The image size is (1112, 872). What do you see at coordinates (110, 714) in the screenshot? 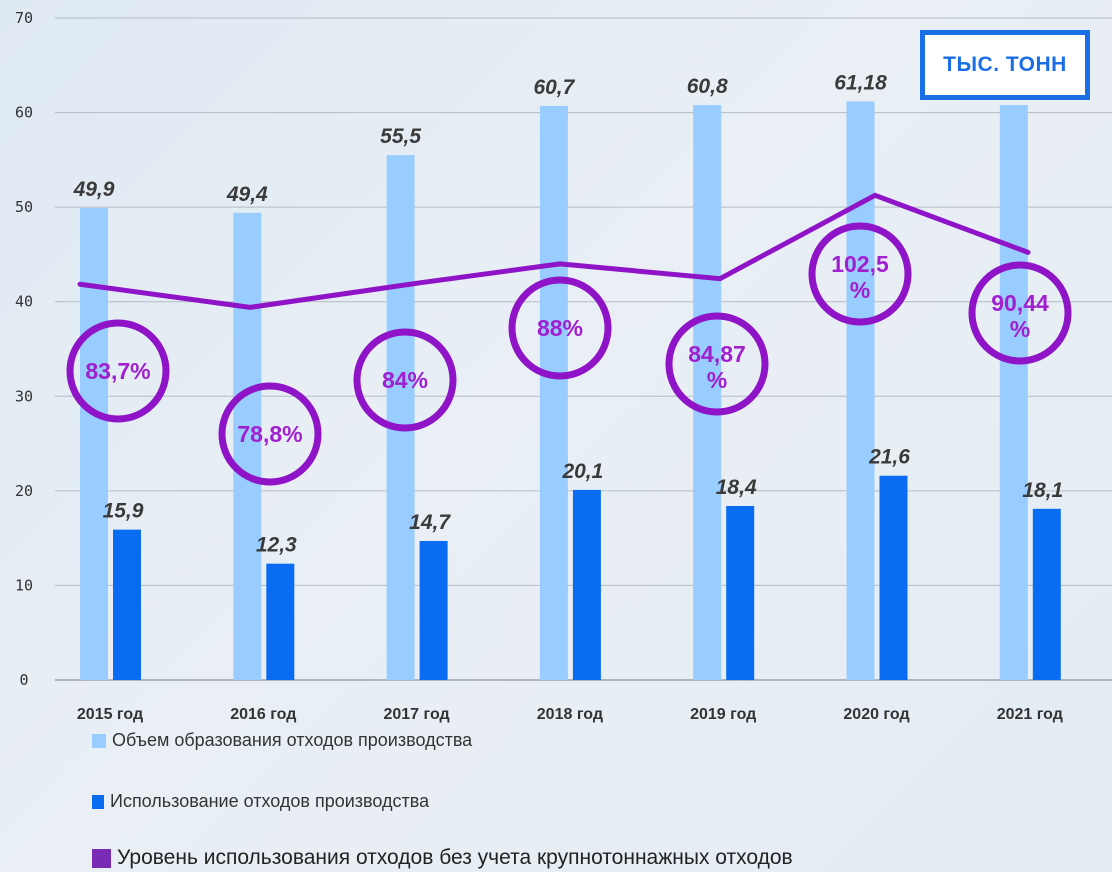
I see `x-tick-label: 2015 год` at bounding box center [110, 714].